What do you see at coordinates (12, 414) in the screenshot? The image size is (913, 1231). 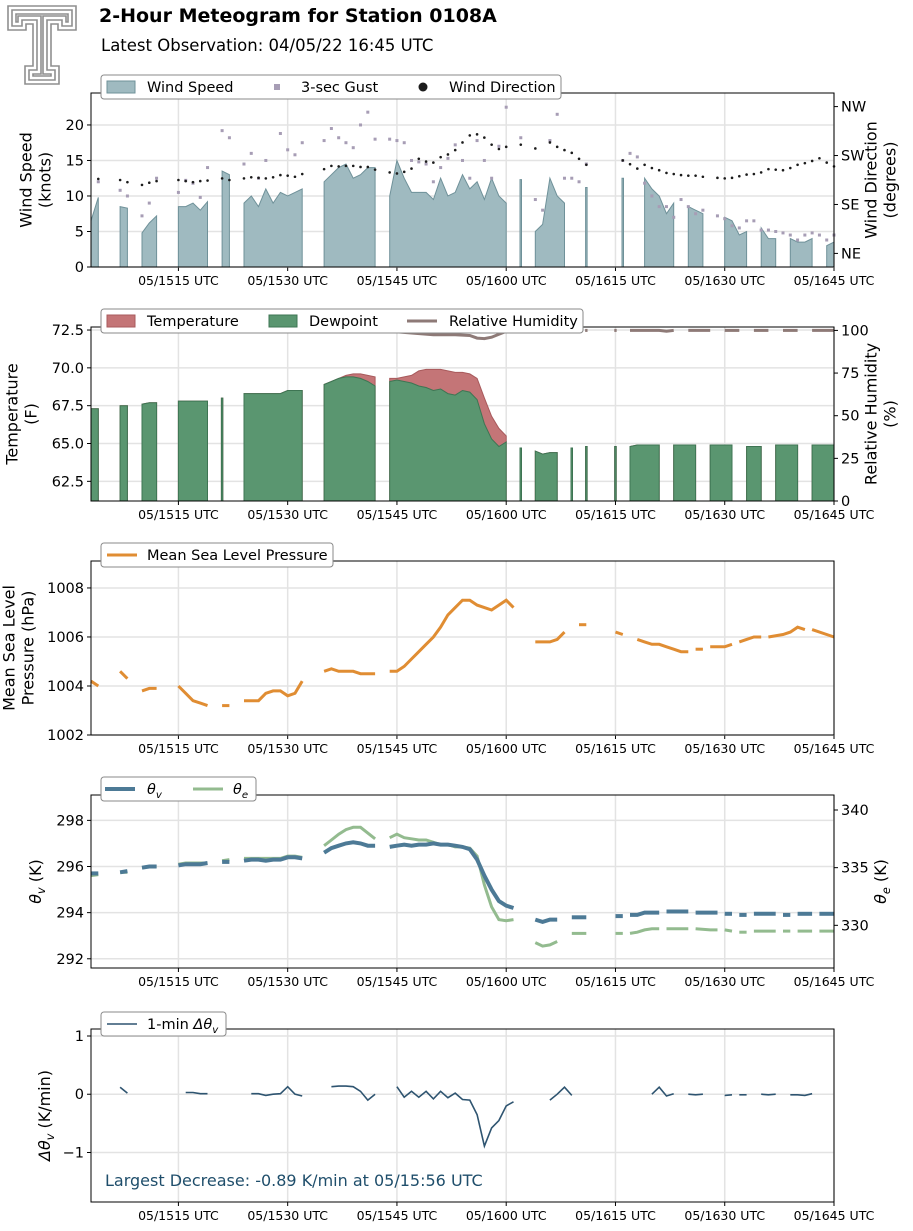 I see `y-axis-label: Temperature` at bounding box center [12, 414].